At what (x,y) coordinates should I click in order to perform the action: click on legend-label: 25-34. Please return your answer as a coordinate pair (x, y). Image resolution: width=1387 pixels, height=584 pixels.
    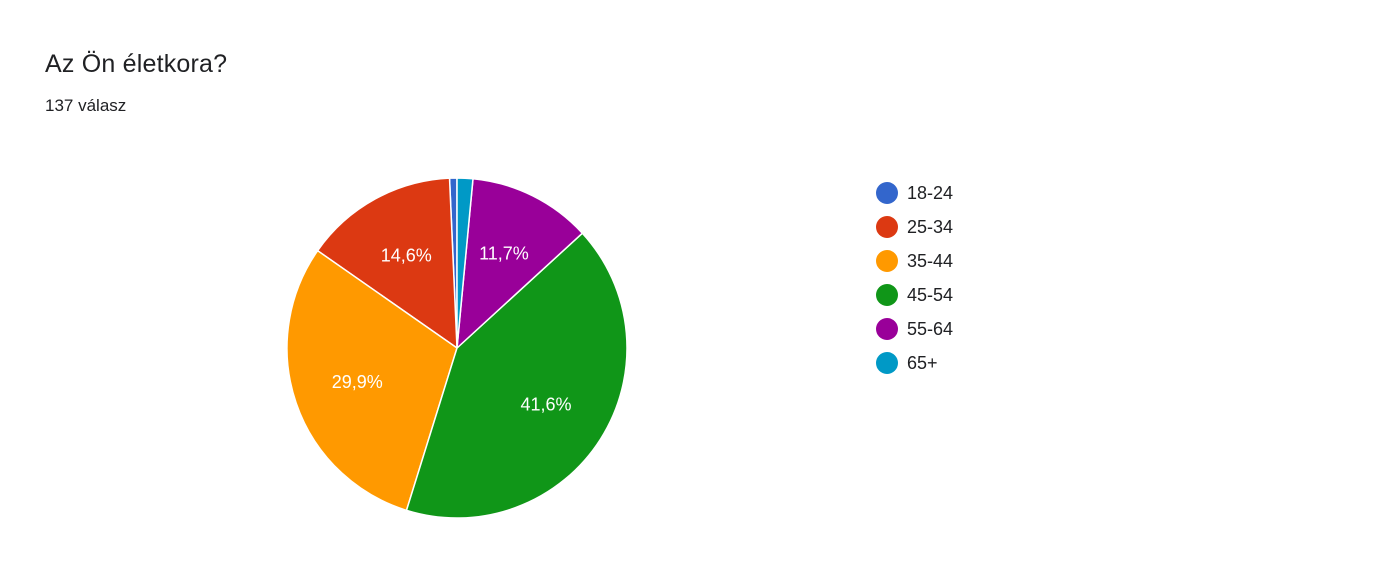
    Looking at the image, I should click on (930, 226).